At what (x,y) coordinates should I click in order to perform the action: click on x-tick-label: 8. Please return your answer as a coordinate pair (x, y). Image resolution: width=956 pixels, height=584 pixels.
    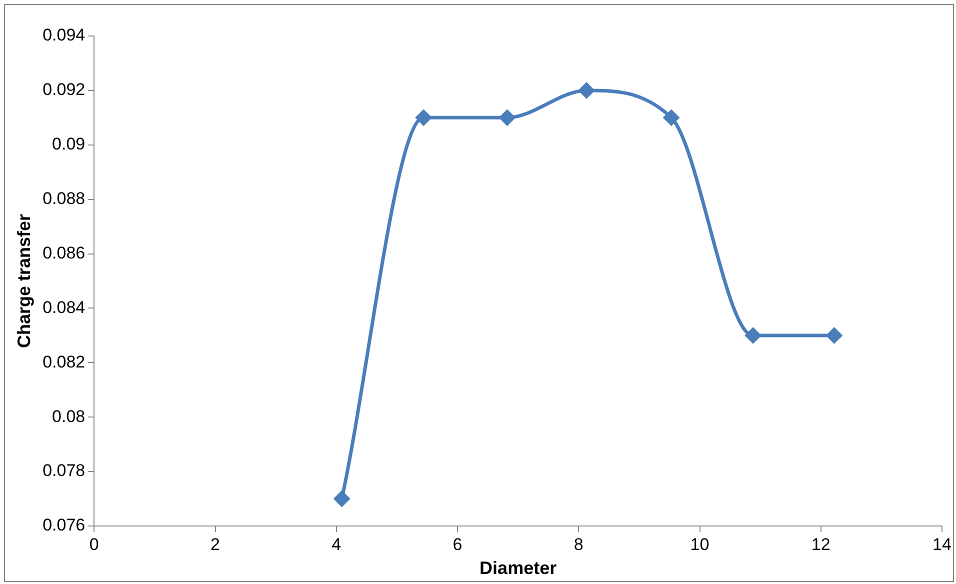
    Looking at the image, I should click on (579, 544).